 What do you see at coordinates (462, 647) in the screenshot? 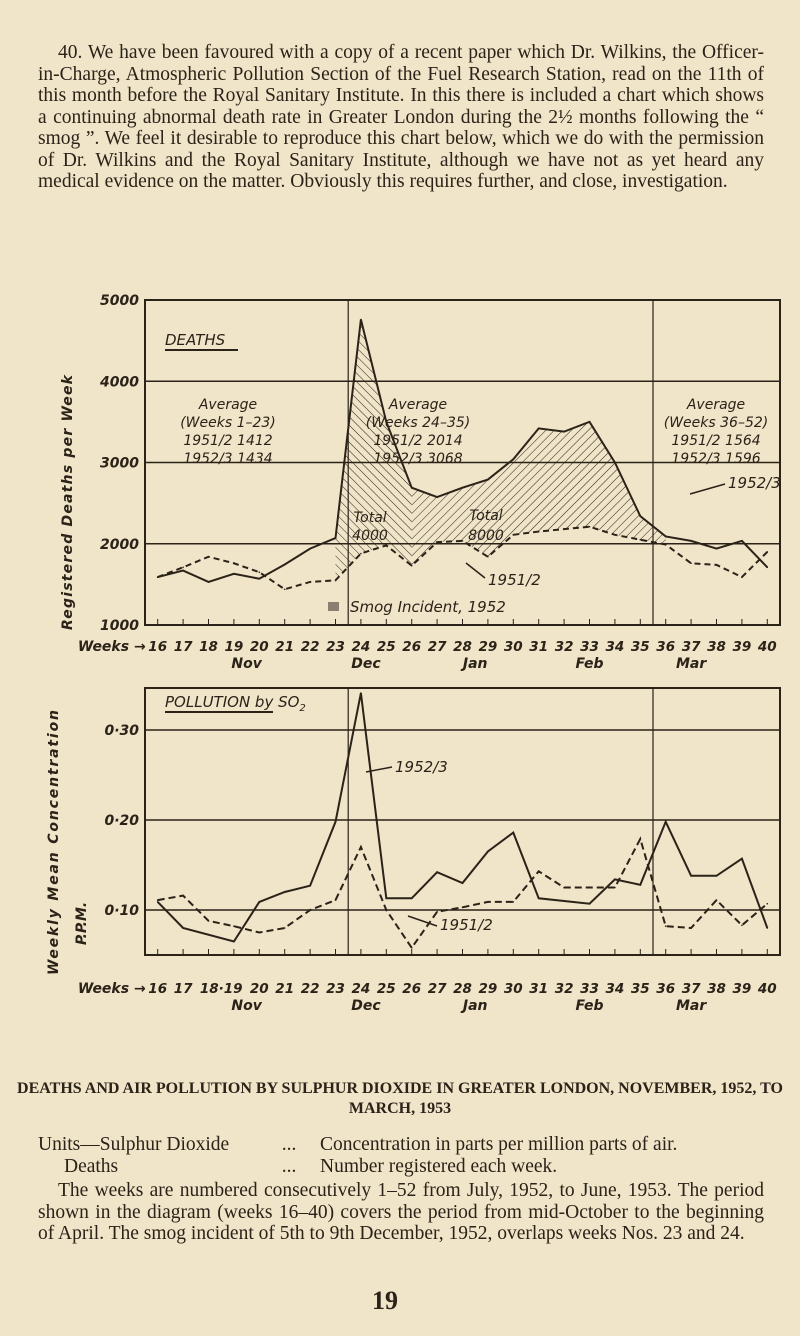
I see `x-tick-label: 28` at bounding box center [462, 647].